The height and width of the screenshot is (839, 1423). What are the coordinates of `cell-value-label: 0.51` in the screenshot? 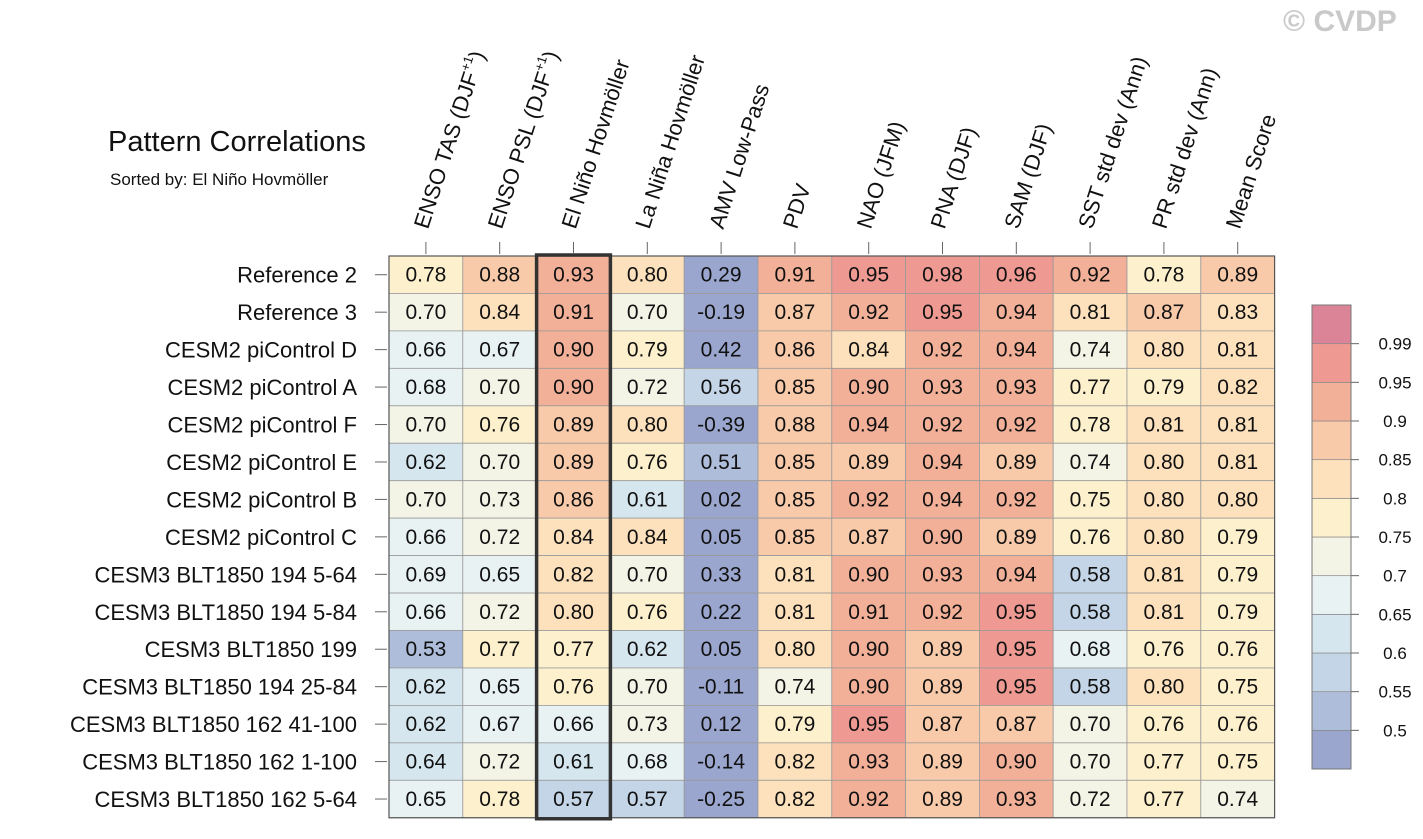 It's located at (721, 462).